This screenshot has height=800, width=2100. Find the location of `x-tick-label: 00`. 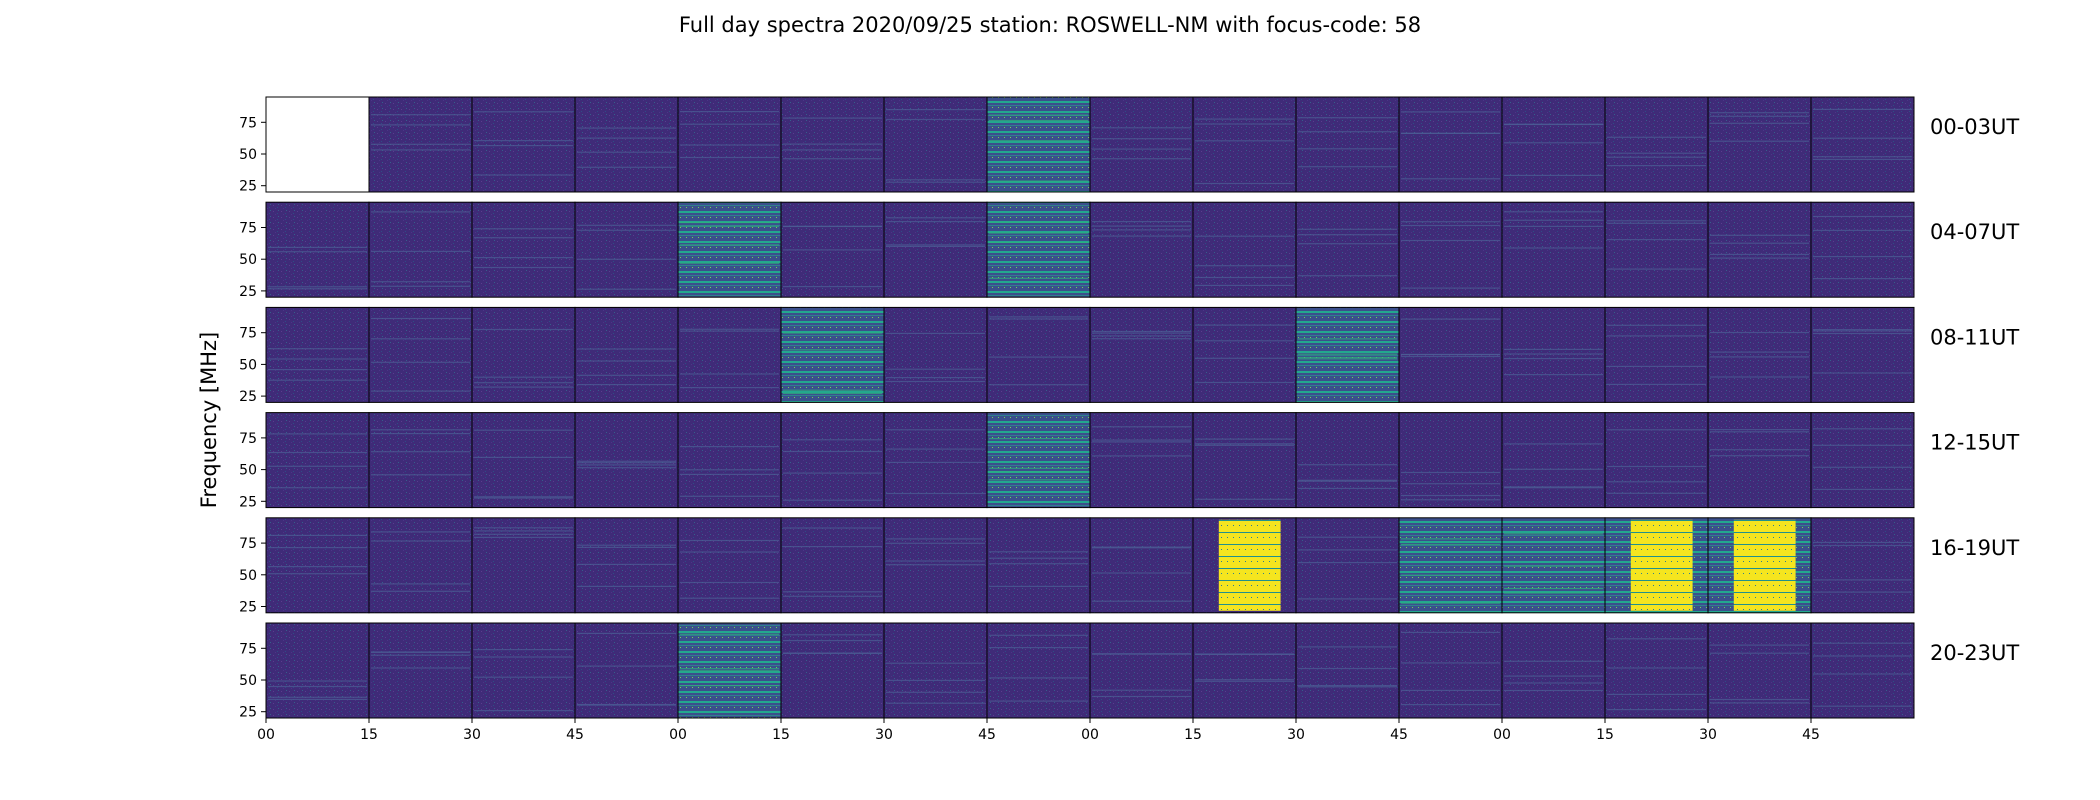

x-tick-label: 00 is located at coordinates (266, 735).